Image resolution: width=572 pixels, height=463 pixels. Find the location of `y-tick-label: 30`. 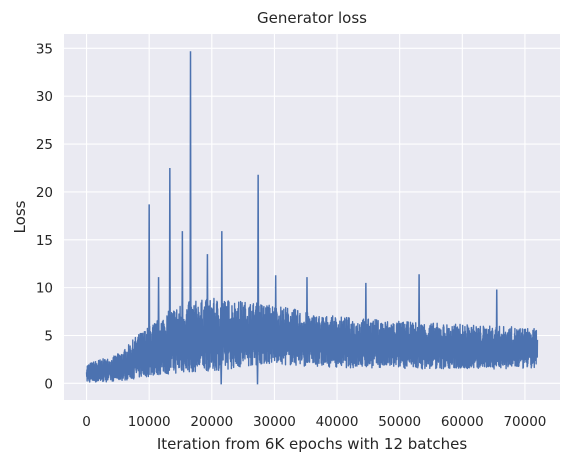

y-tick-label: 30 is located at coordinates (44, 97).